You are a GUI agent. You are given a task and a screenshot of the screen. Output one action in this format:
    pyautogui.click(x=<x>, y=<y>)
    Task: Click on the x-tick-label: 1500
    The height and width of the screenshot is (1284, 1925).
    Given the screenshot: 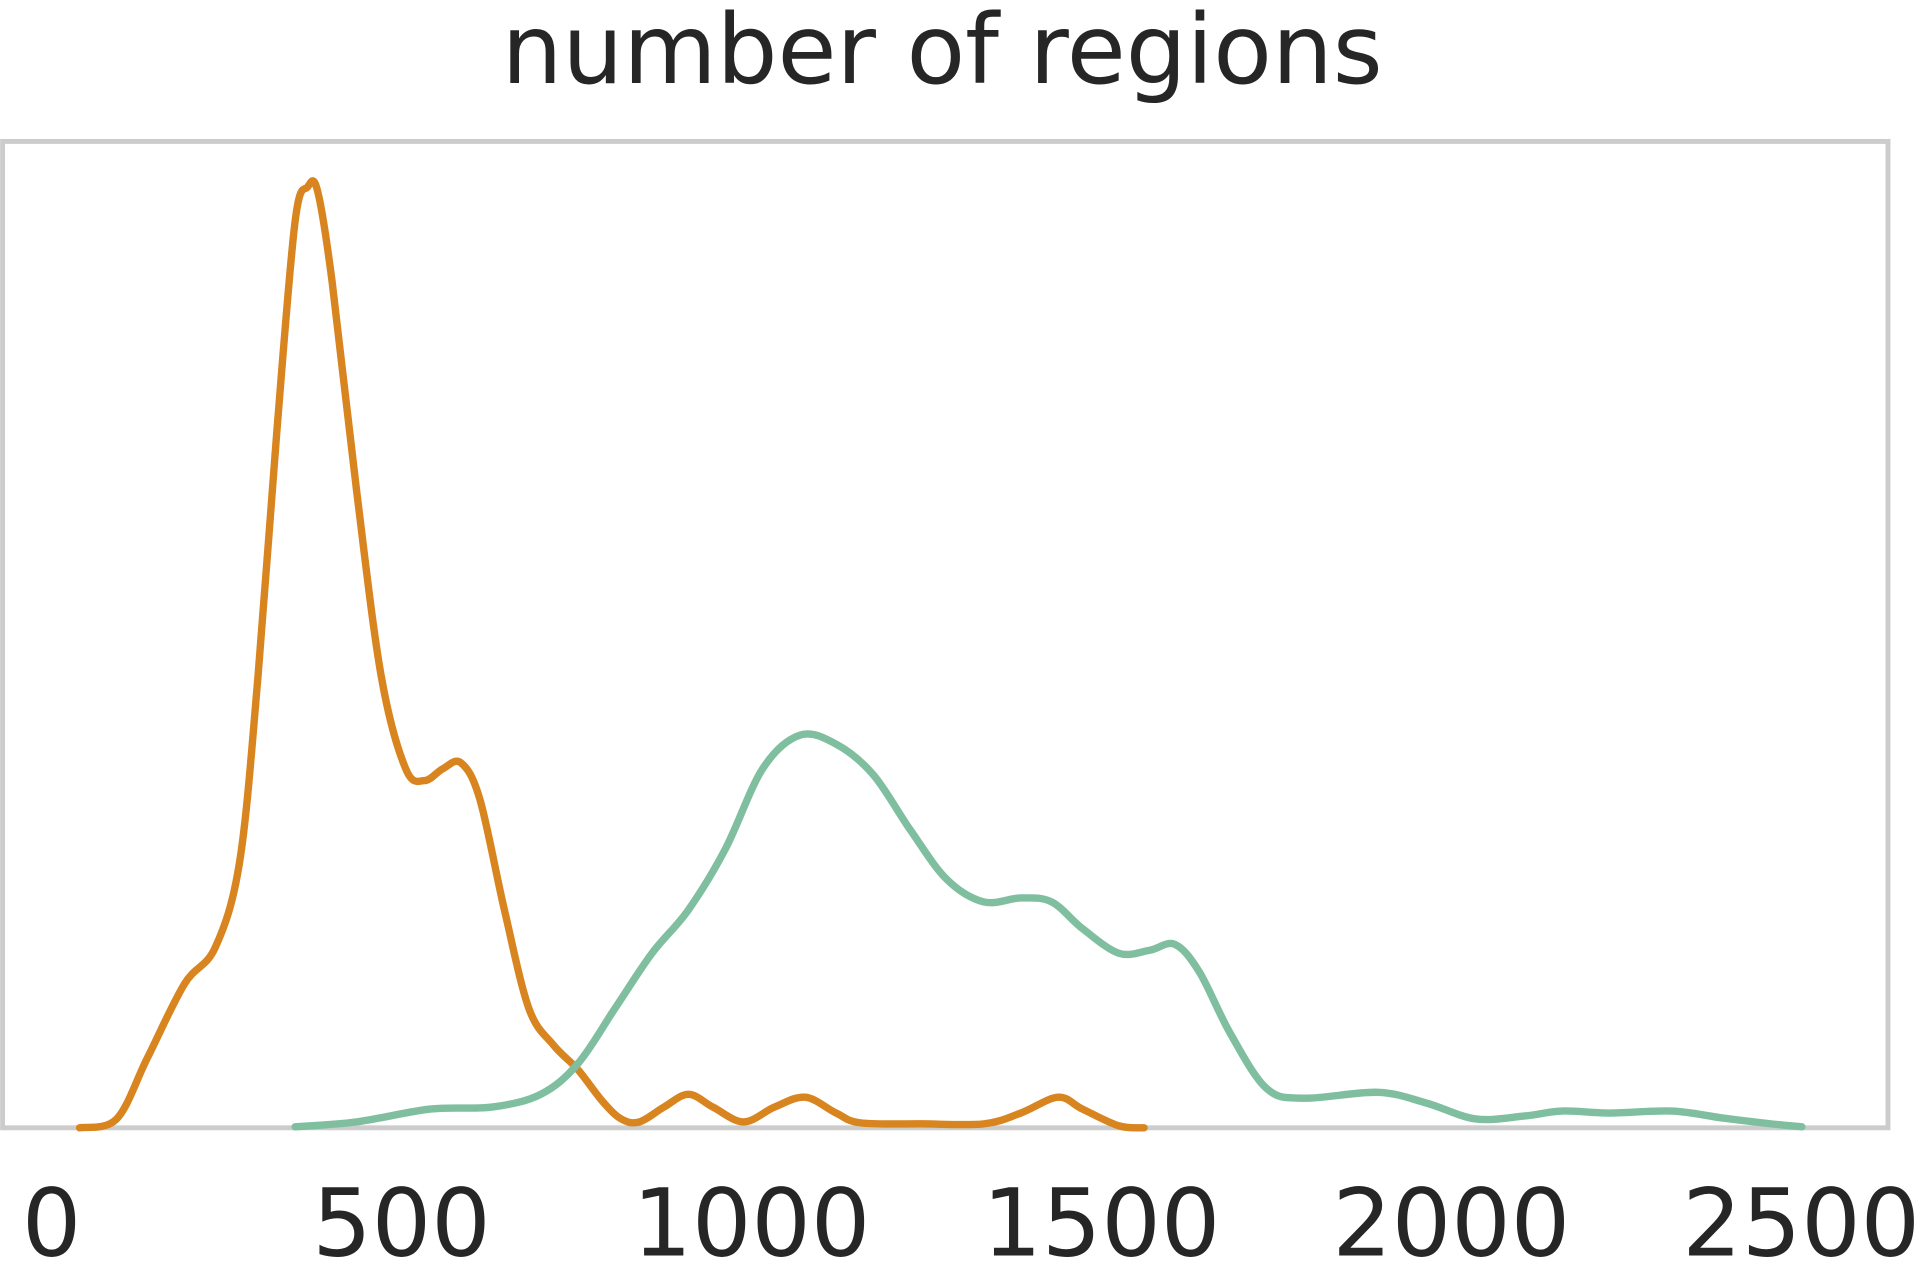 What is the action you would take?
    pyautogui.click(x=1101, y=1223)
    